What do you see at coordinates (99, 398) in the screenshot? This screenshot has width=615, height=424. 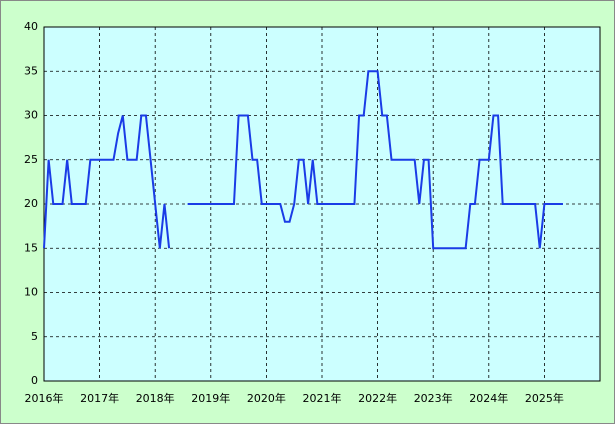 I see `x-tick-label: 2017年` at bounding box center [99, 398].